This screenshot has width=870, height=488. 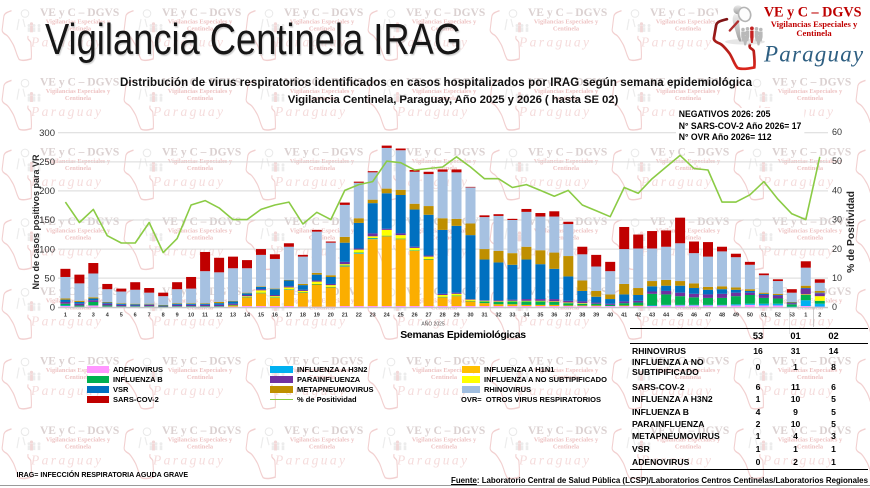 I want to click on svg-text: 5, so click(x=121, y=316).